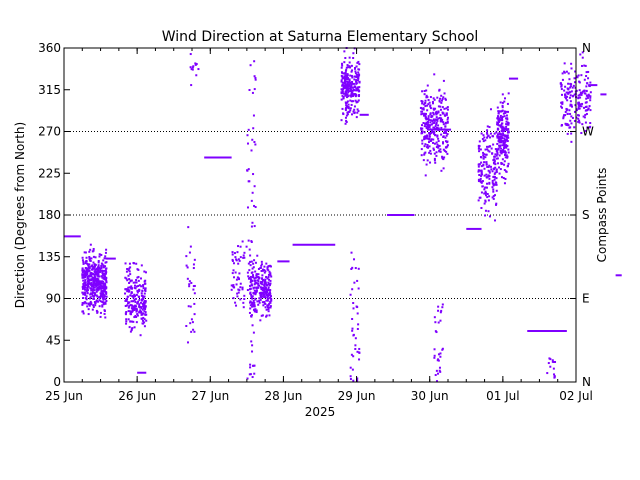 The image size is (640, 480). Describe the element at coordinates (284, 396) in the screenshot. I see `x-tick-label: 28 Jun` at that location.